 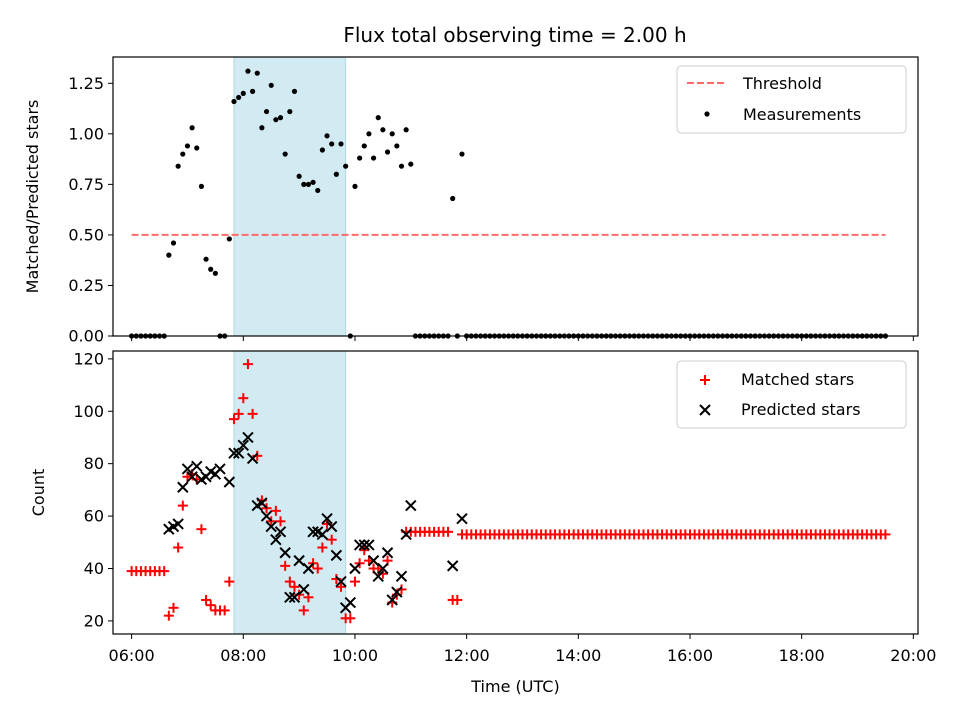 What do you see at coordinates (86, 336) in the screenshot?
I see `top-y-tick-label: 0.00` at bounding box center [86, 336].